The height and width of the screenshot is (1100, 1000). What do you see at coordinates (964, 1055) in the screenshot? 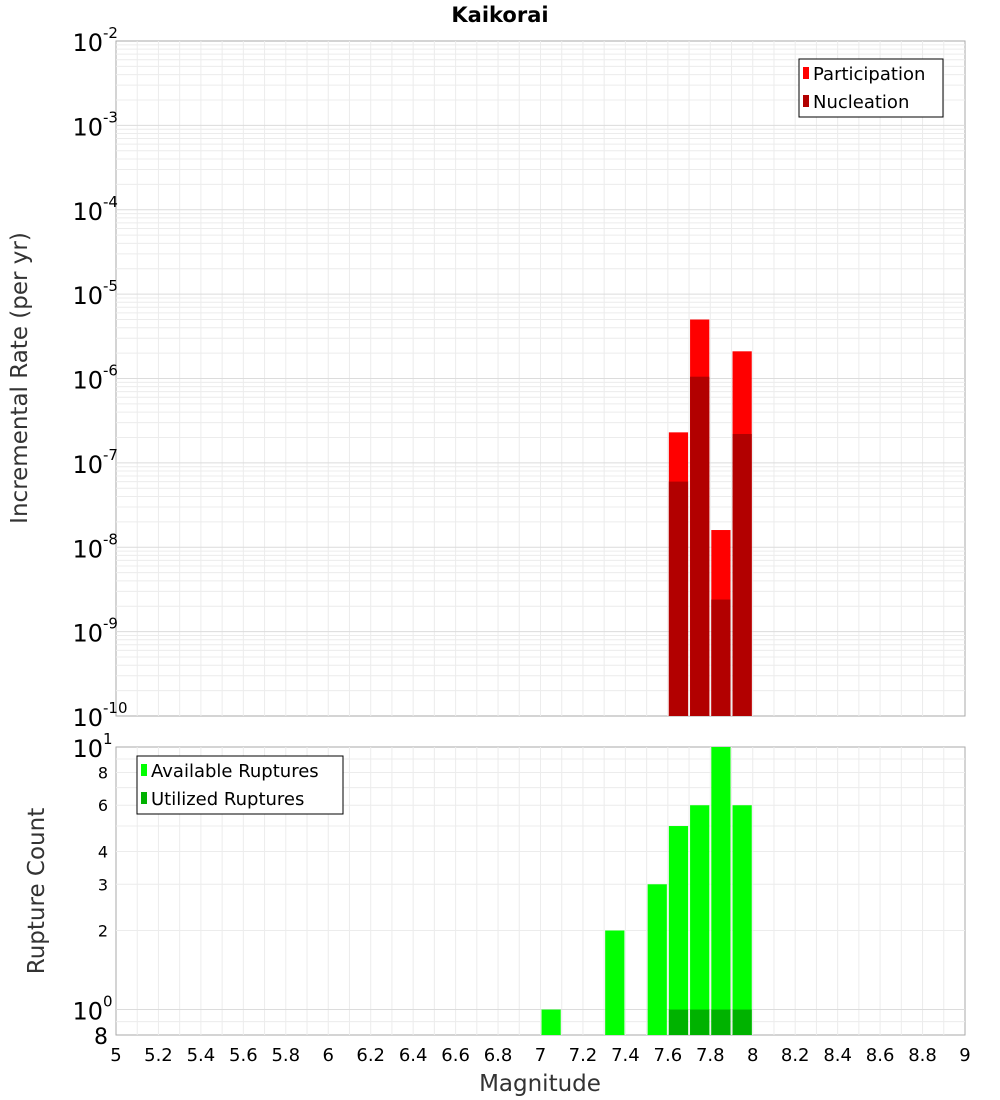
I see `x-tick-label: 9` at bounding box center [964, 1055].